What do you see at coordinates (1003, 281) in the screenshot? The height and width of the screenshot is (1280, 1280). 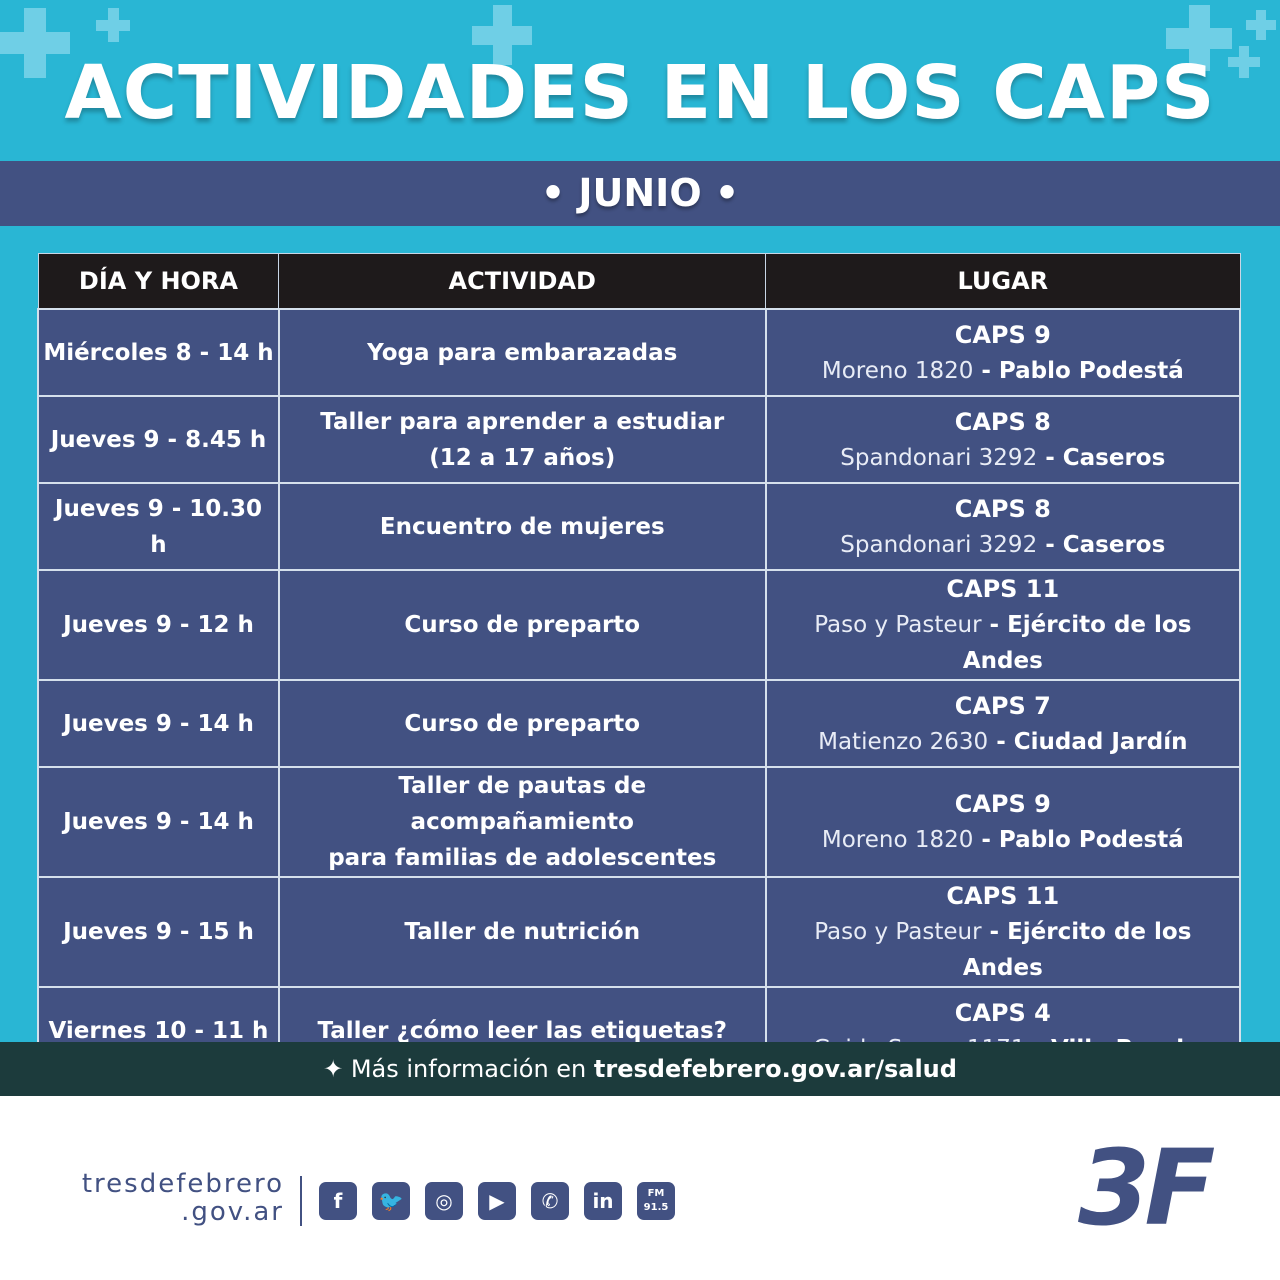 I see `column-header-place: LUGAR` at bounding box center [1003, 281].